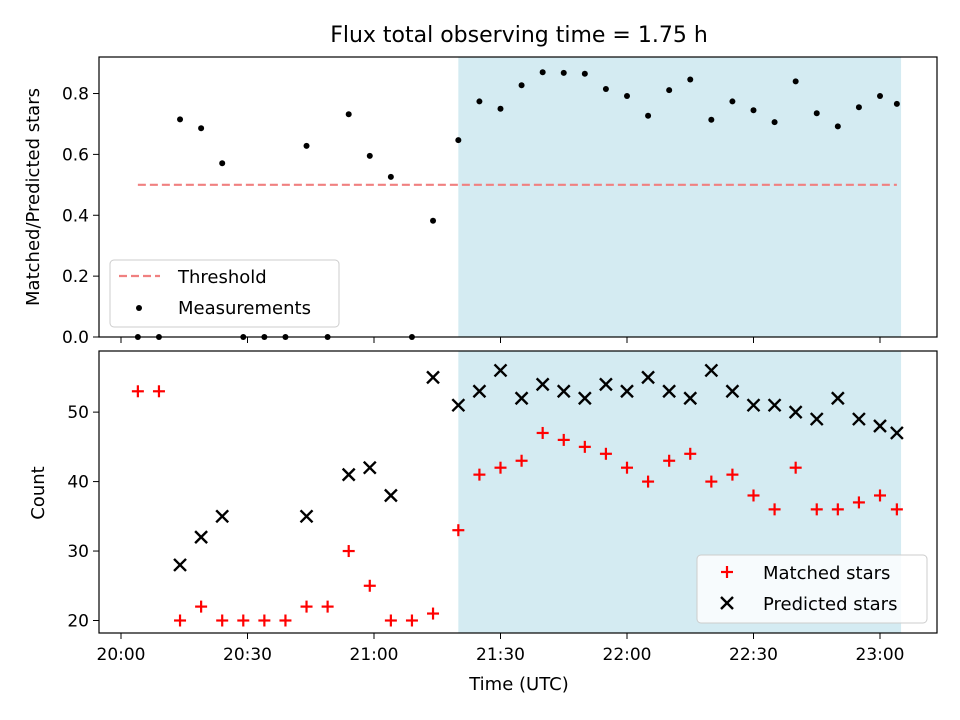 Image resolution: width=960 pixels, height=720 pixels. I want to click on x-tick-label-0: 20:00, so click(121, 655).